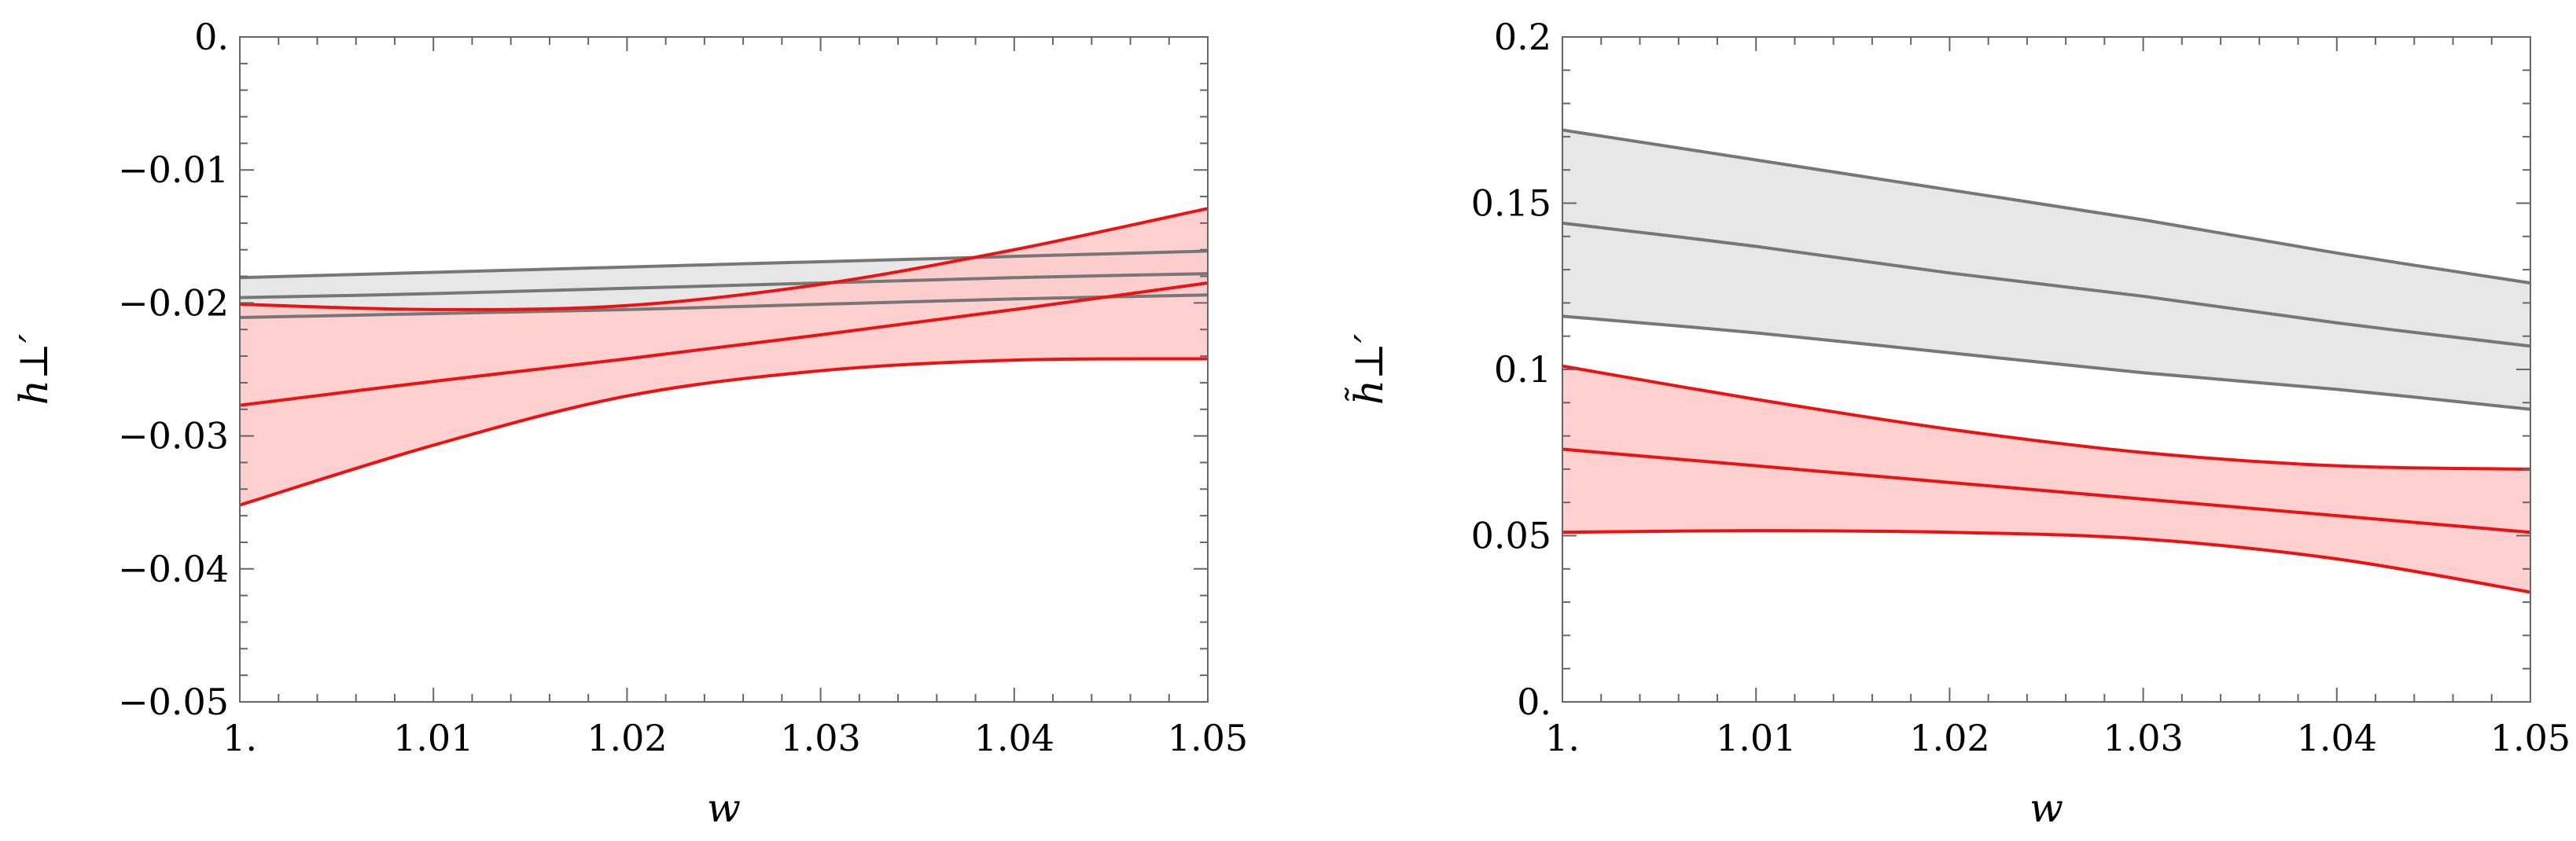  I want to click on y-axis-label: h̃⊥′, so click(1368, 369).